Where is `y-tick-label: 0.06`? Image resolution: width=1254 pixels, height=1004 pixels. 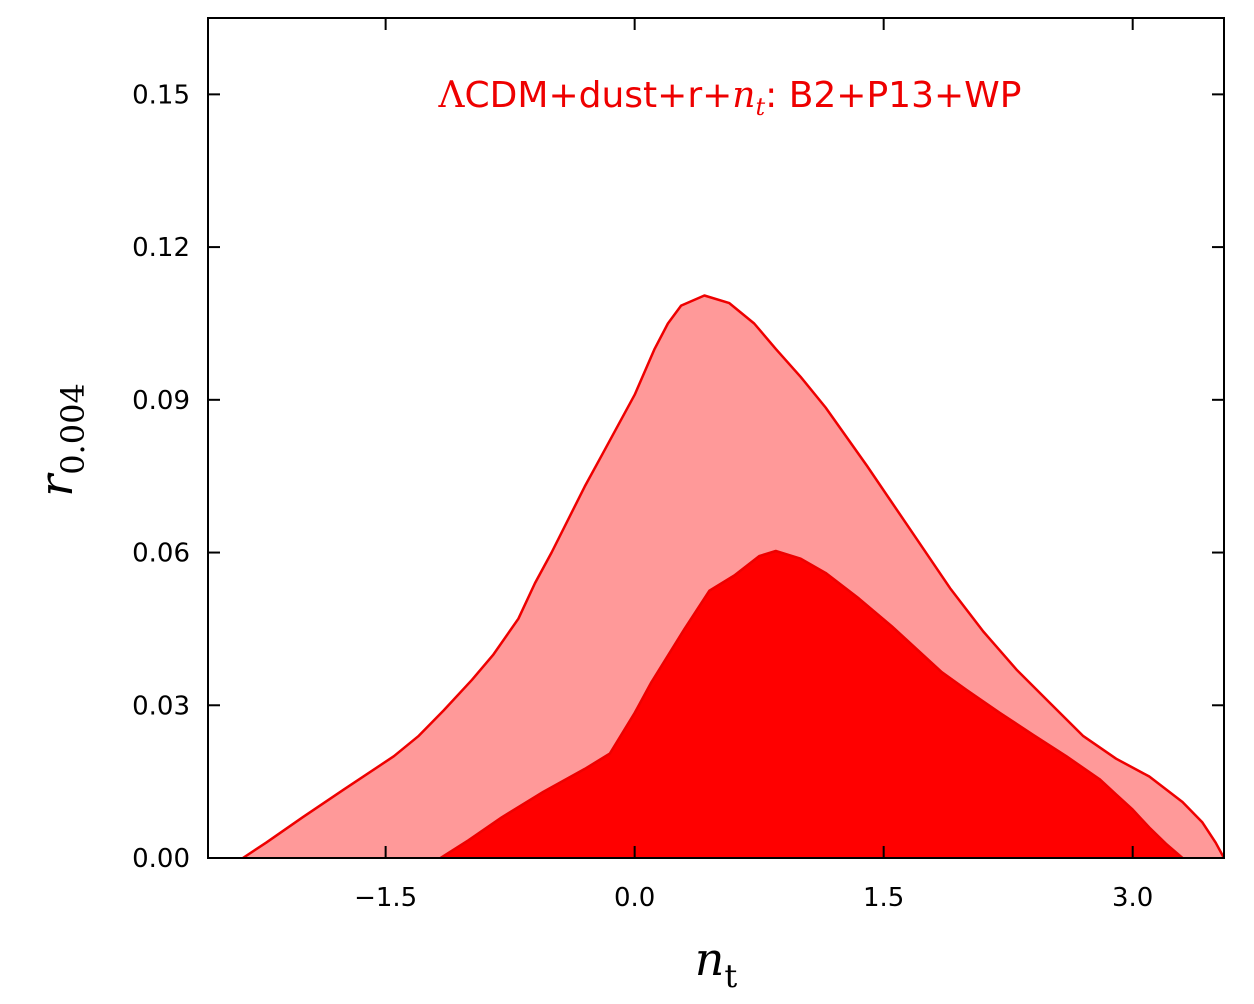 y-tick-label: 0.06 is located at coordinates (161, 554).